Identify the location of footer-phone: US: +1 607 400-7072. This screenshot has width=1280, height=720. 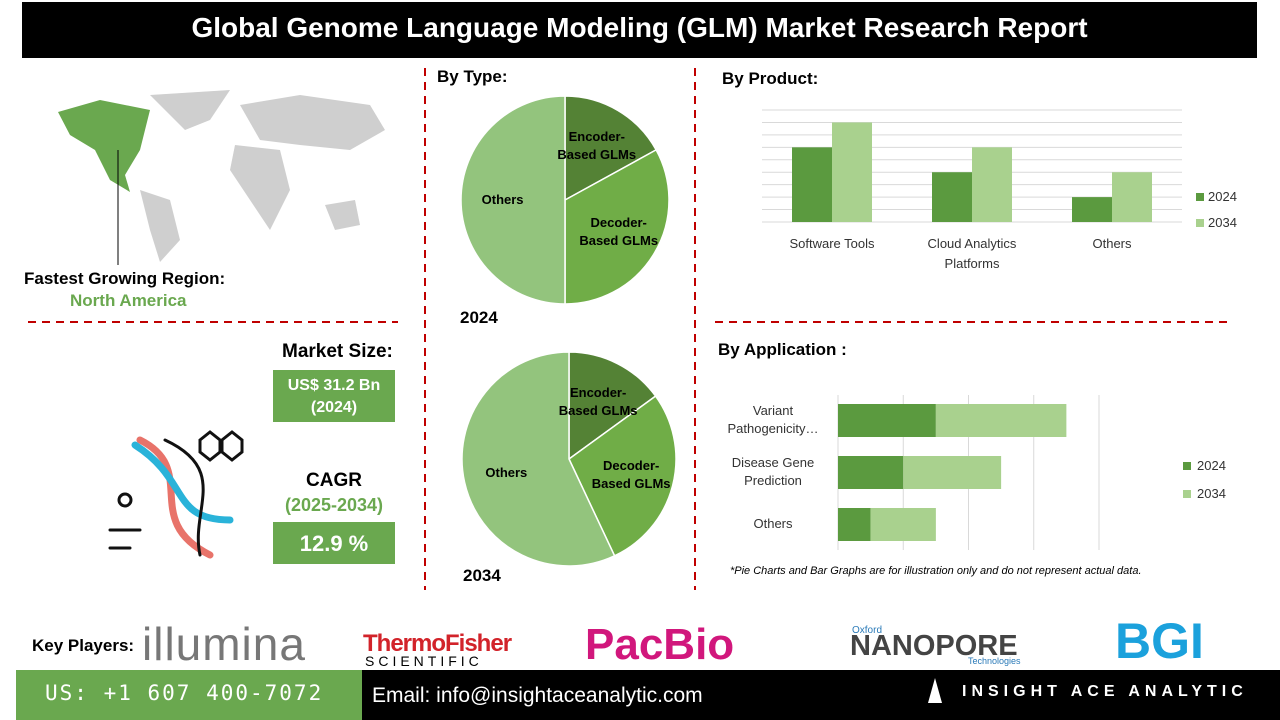
(184, 693).